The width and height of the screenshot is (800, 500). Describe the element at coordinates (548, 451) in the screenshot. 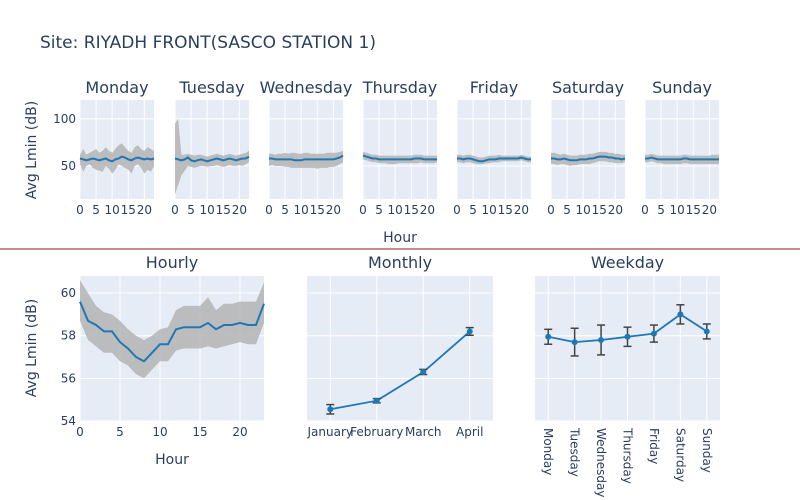

I see `x-tick-label: Monday` at that location.